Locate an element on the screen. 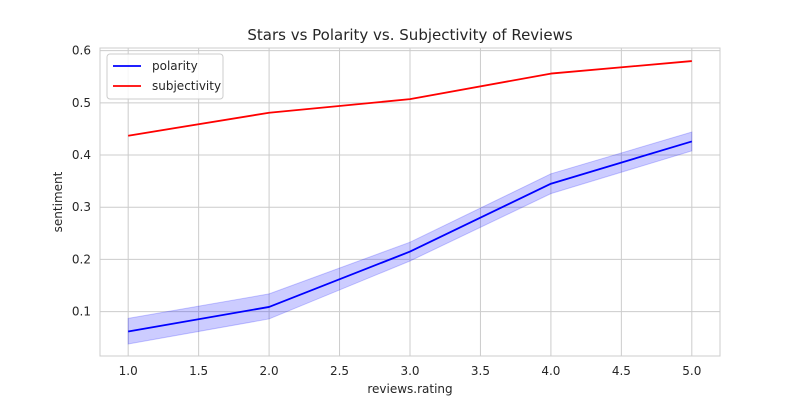 The image size is (800, 400). x-tick-label: 4.5 is located at coordinates (621, 371).